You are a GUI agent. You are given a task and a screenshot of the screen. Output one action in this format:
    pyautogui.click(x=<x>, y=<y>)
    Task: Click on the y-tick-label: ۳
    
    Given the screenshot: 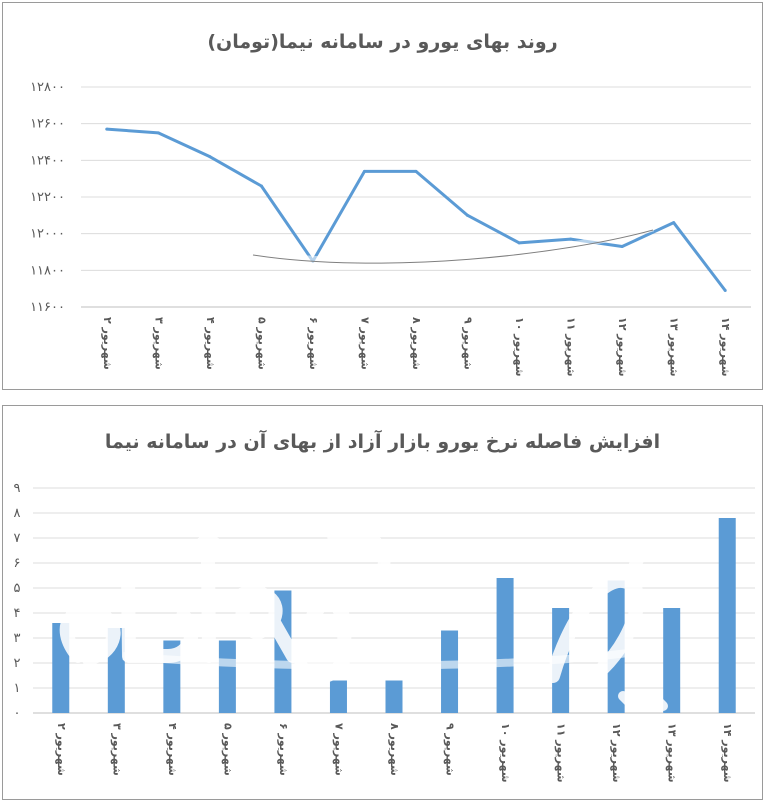 What is the action you would take?
    pyautogui.click(x=17, y=638)
    